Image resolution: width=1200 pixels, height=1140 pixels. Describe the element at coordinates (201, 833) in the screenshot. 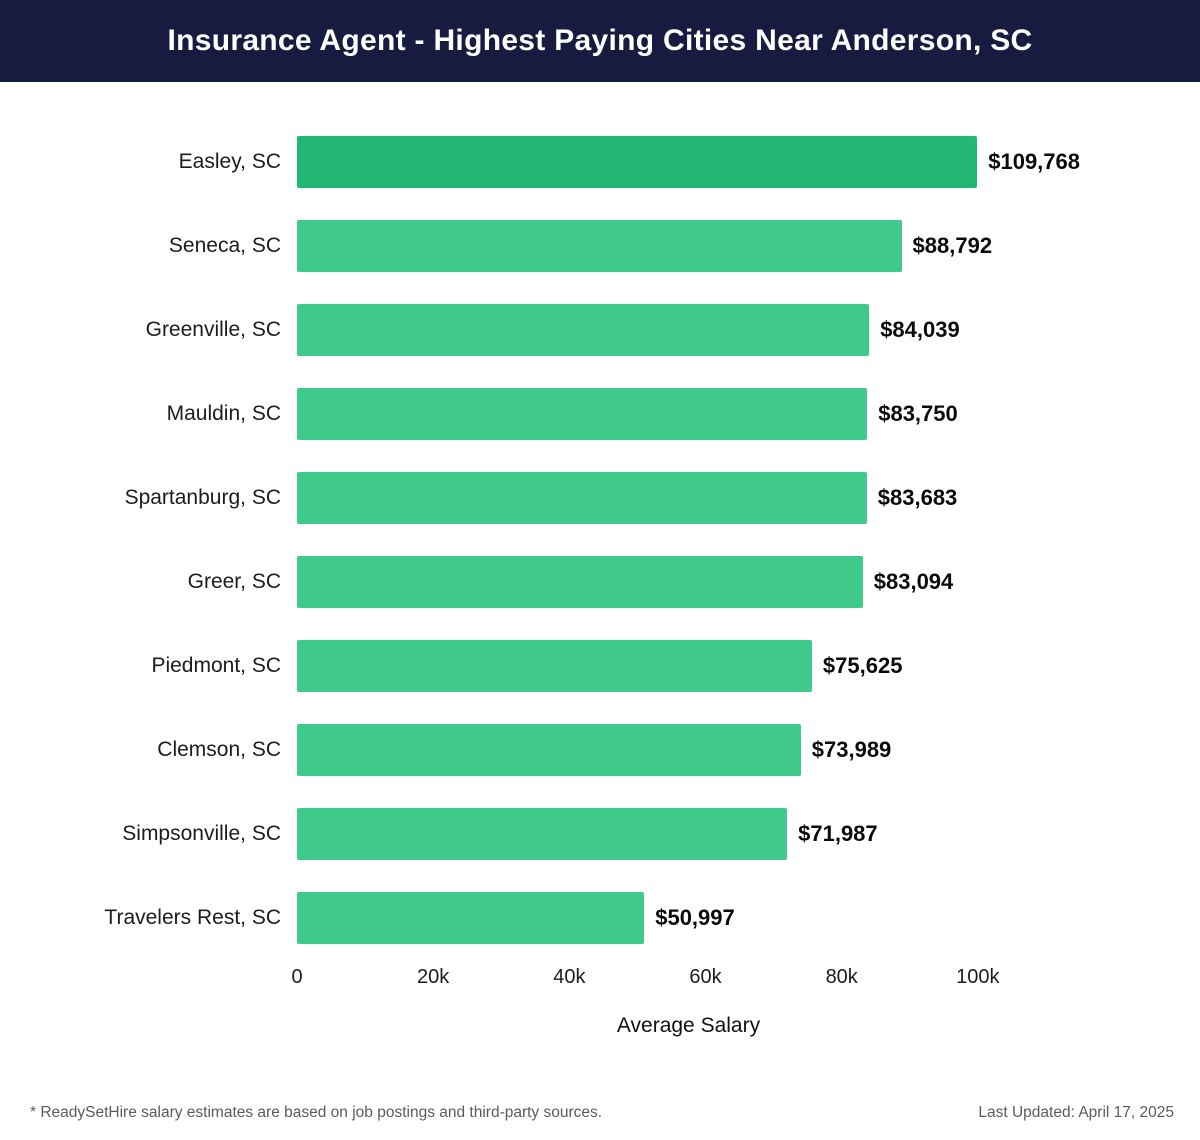

I see `bar-row-label: Simpsonville, SC` at that location.